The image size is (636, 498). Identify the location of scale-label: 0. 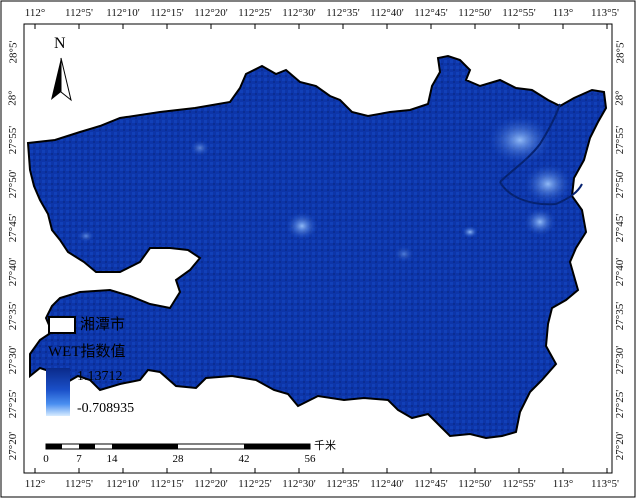
(46, 459).